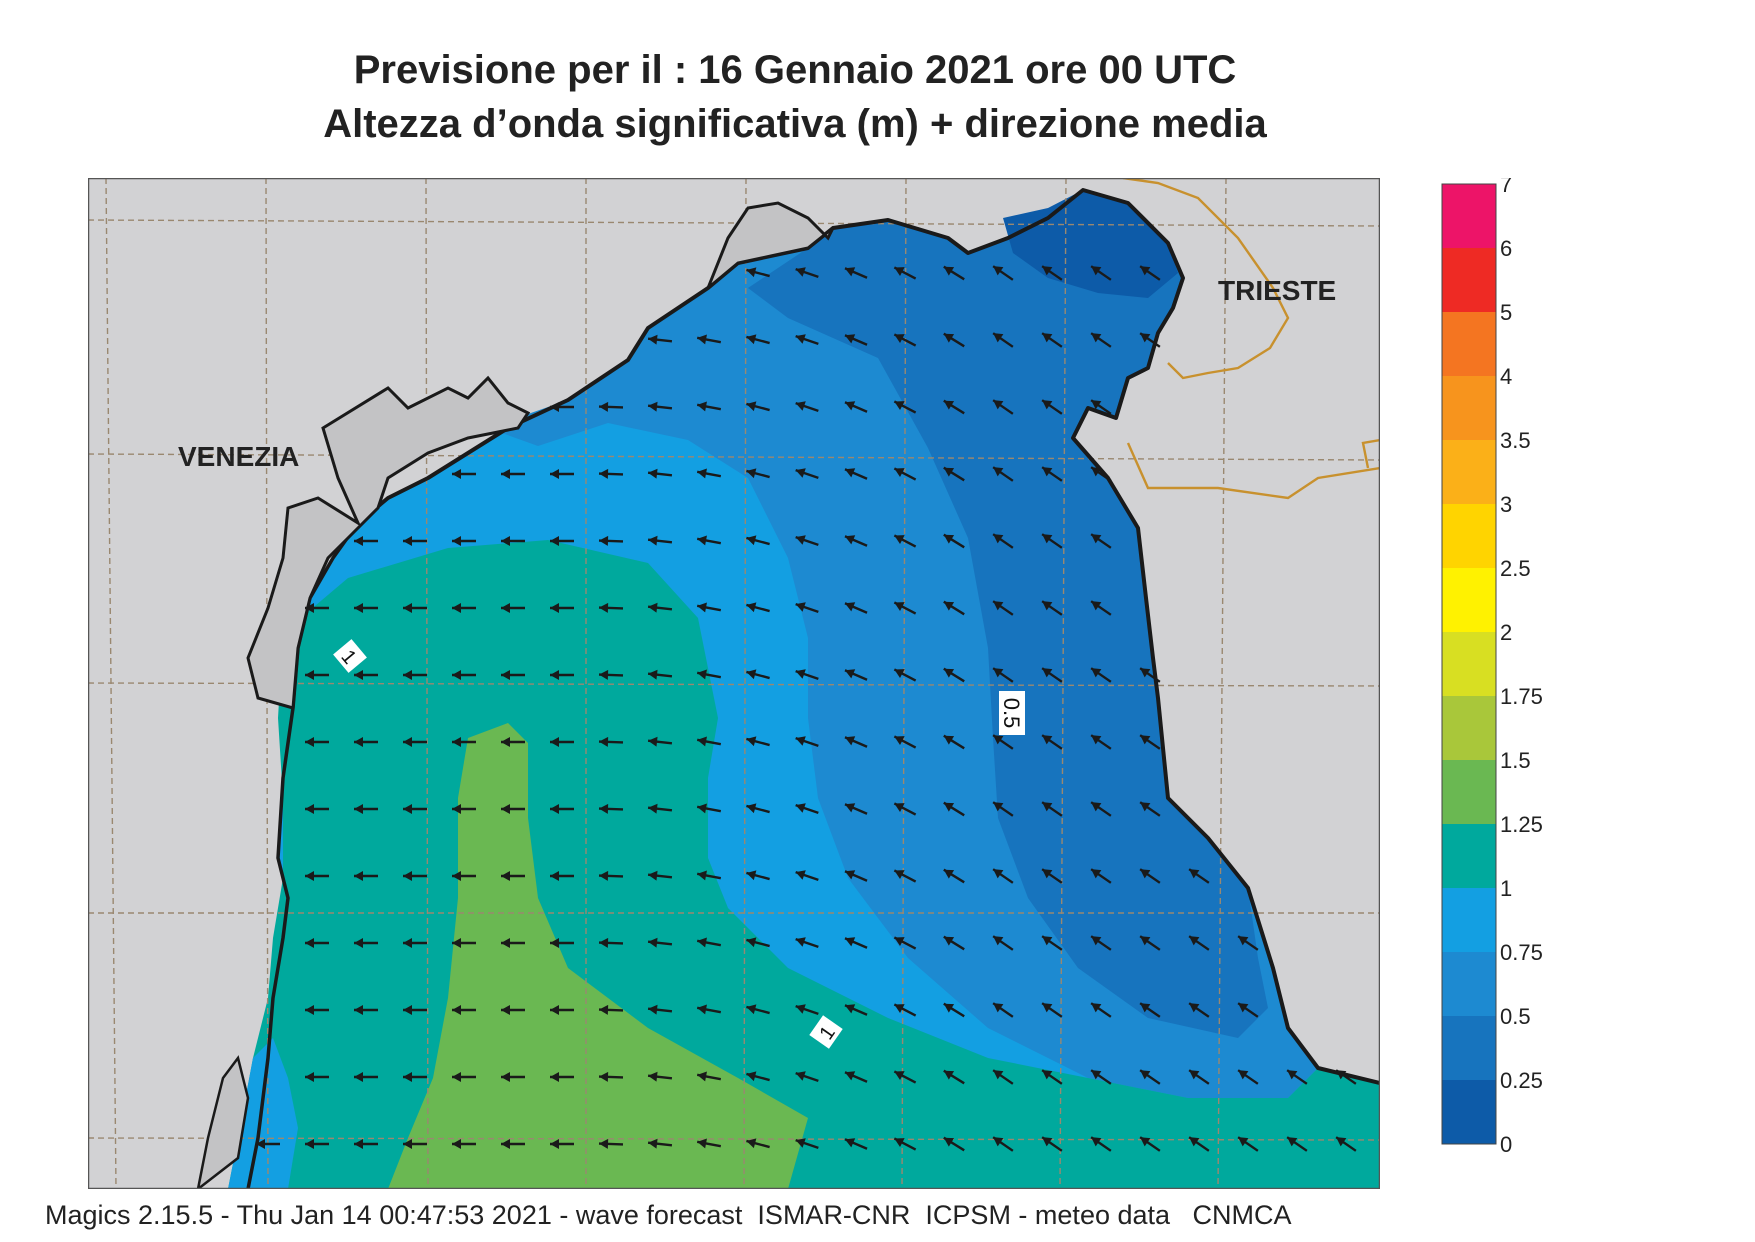 The width and height of the screenshot is (1755, 1242). Describe the element at coordinates (1515, 568) in the screenshot. I see `legend-tick-label: 2.5` at that location.